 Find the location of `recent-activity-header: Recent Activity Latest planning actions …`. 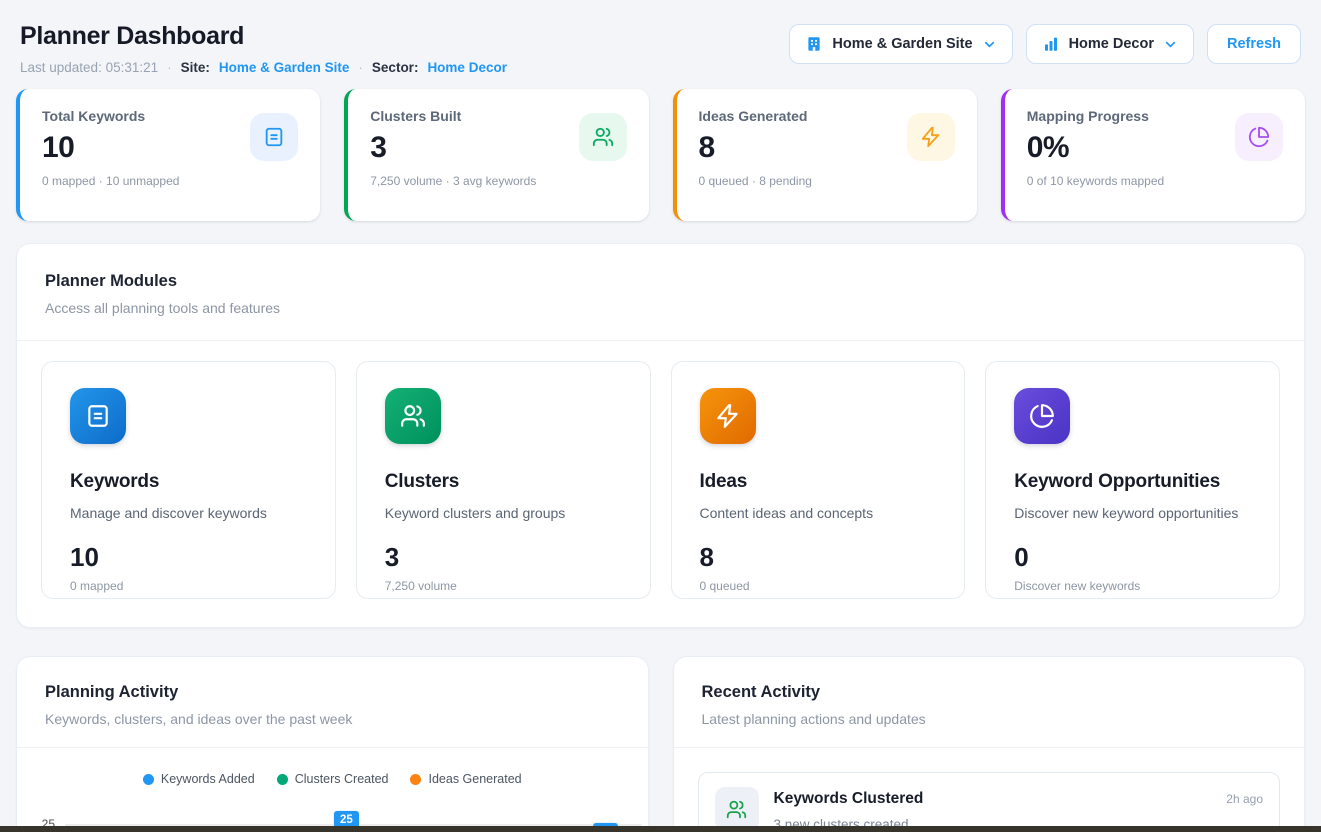

recent-activity-header: Recent Activity Latest planning actions … is located at coordinates (988, 702).